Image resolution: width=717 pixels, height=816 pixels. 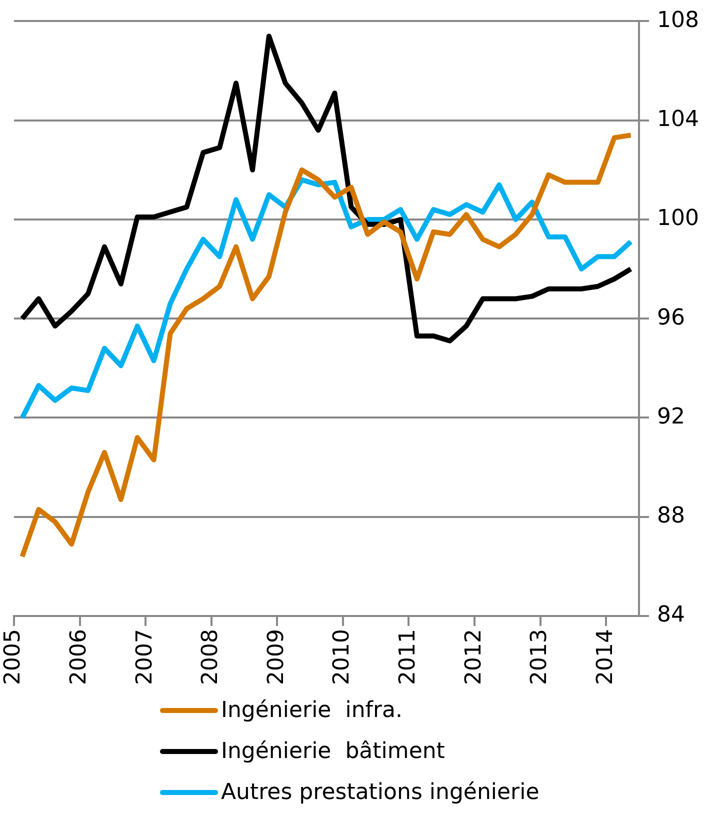 What do you see at coordinates (13, 657) in the screenshot?
I see `x-tick-label: 2005` at bounding box center [13, 657].